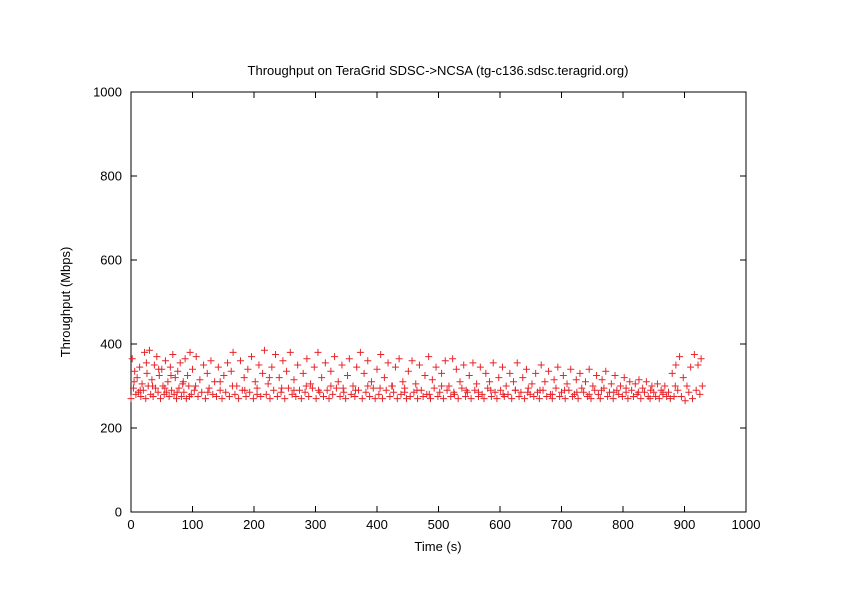 The width and height of the screenshot is (842, 595). I want to click on x-tick-label: 800, so click(623, 524).